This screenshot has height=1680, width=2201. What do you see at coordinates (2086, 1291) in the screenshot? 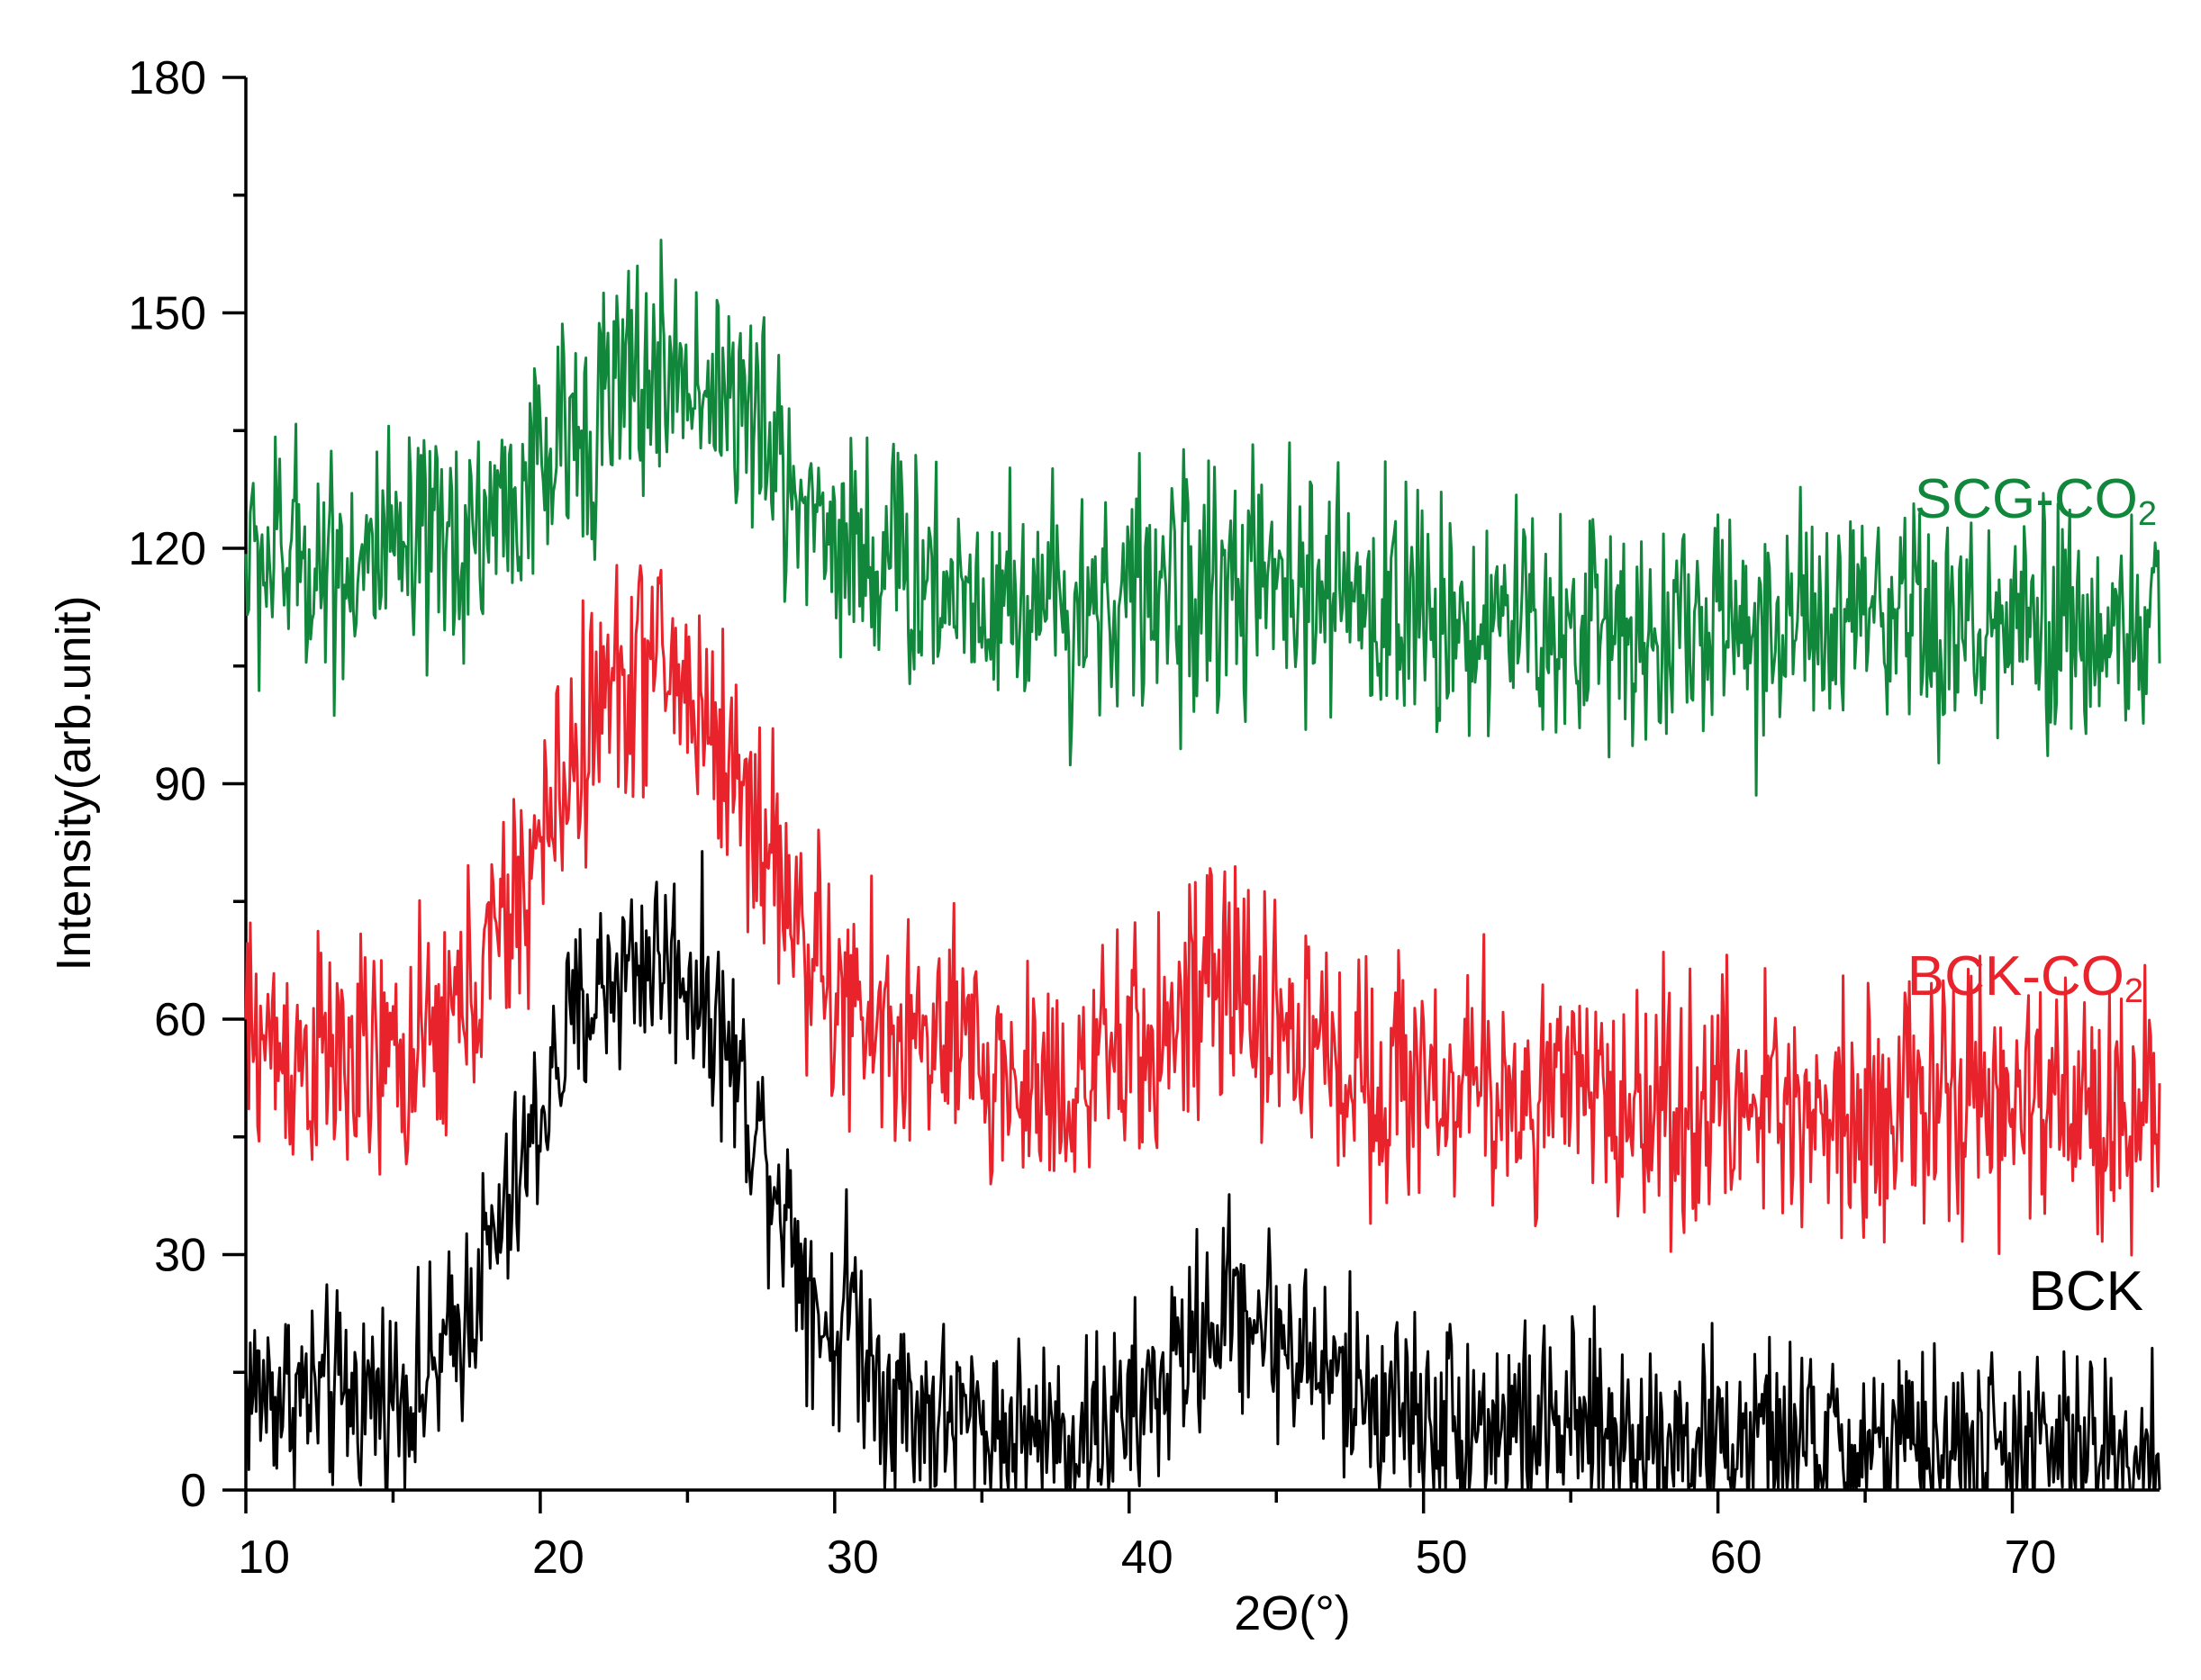
I see `series-label-bck: BCK` at bounding box center [2086, 1291].